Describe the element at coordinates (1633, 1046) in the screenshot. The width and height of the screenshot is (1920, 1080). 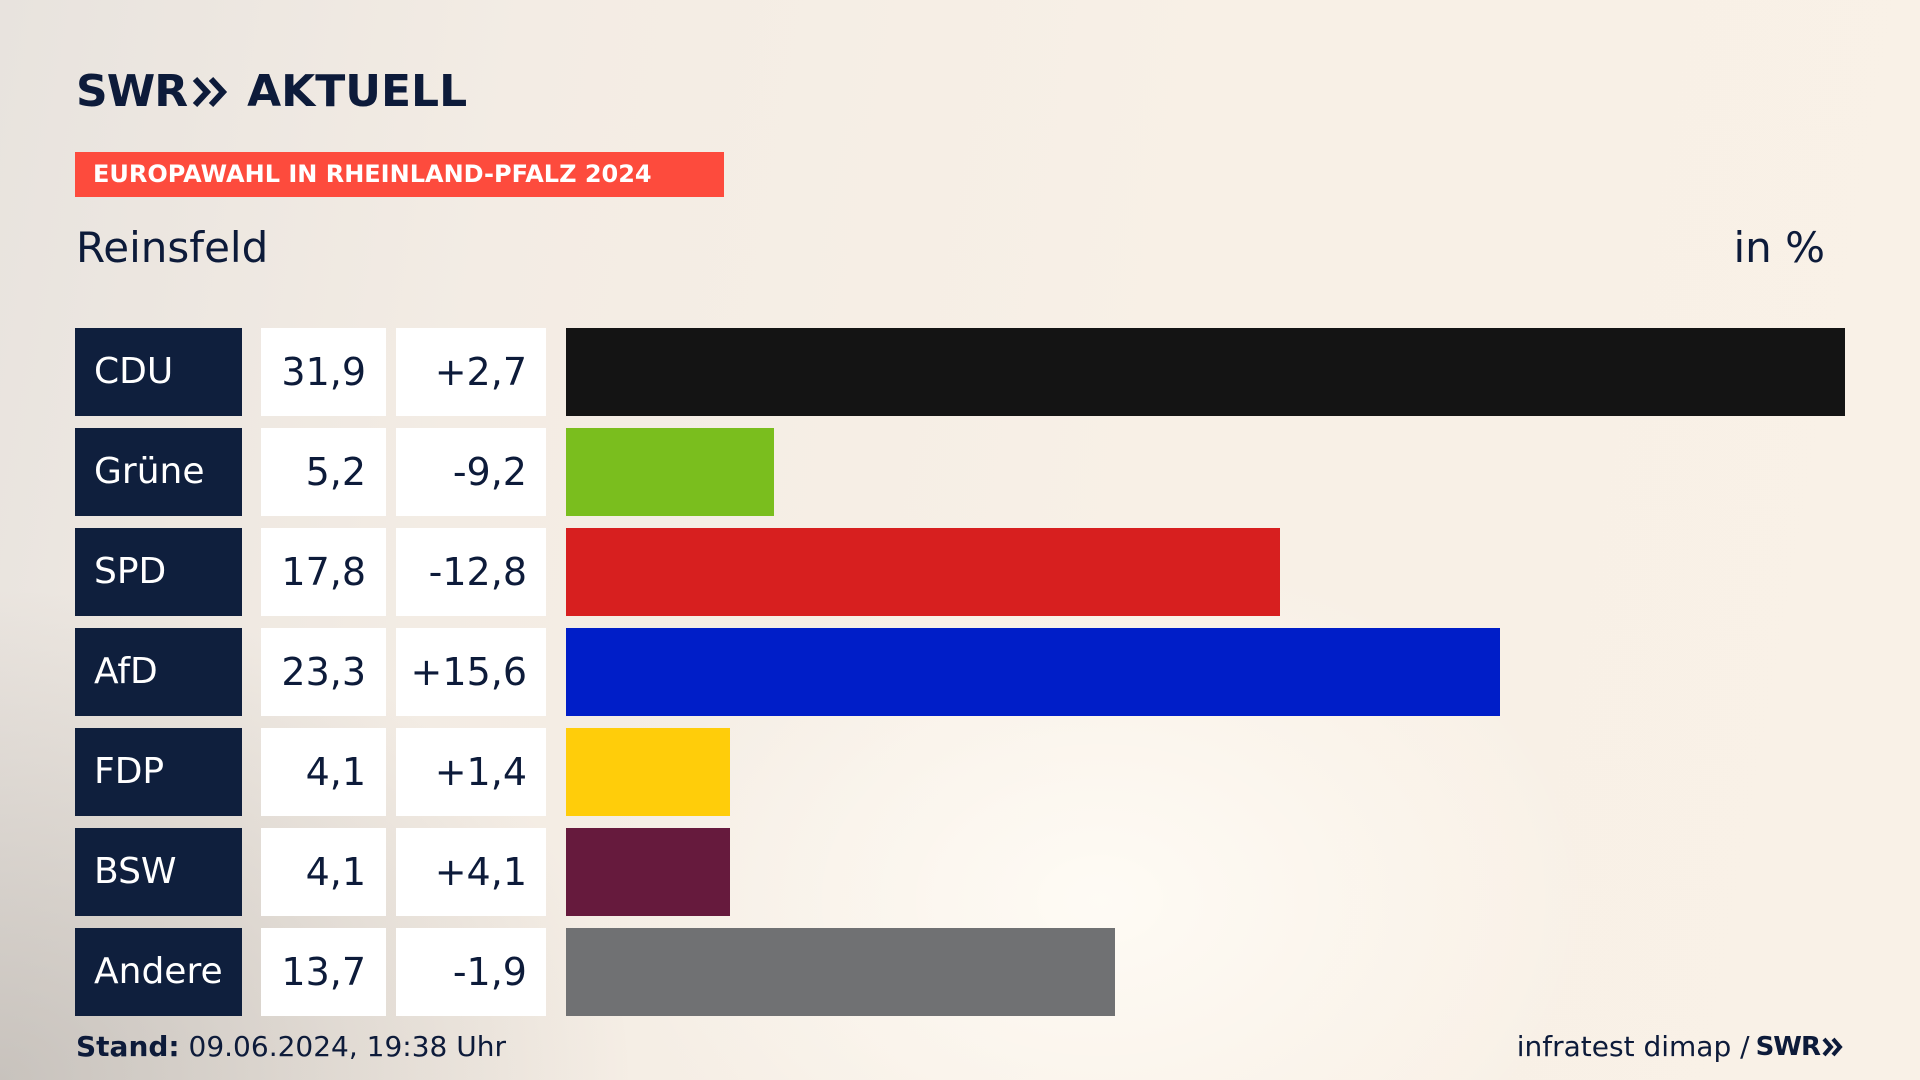
I see `source-text: infratest dimap /` at that location.